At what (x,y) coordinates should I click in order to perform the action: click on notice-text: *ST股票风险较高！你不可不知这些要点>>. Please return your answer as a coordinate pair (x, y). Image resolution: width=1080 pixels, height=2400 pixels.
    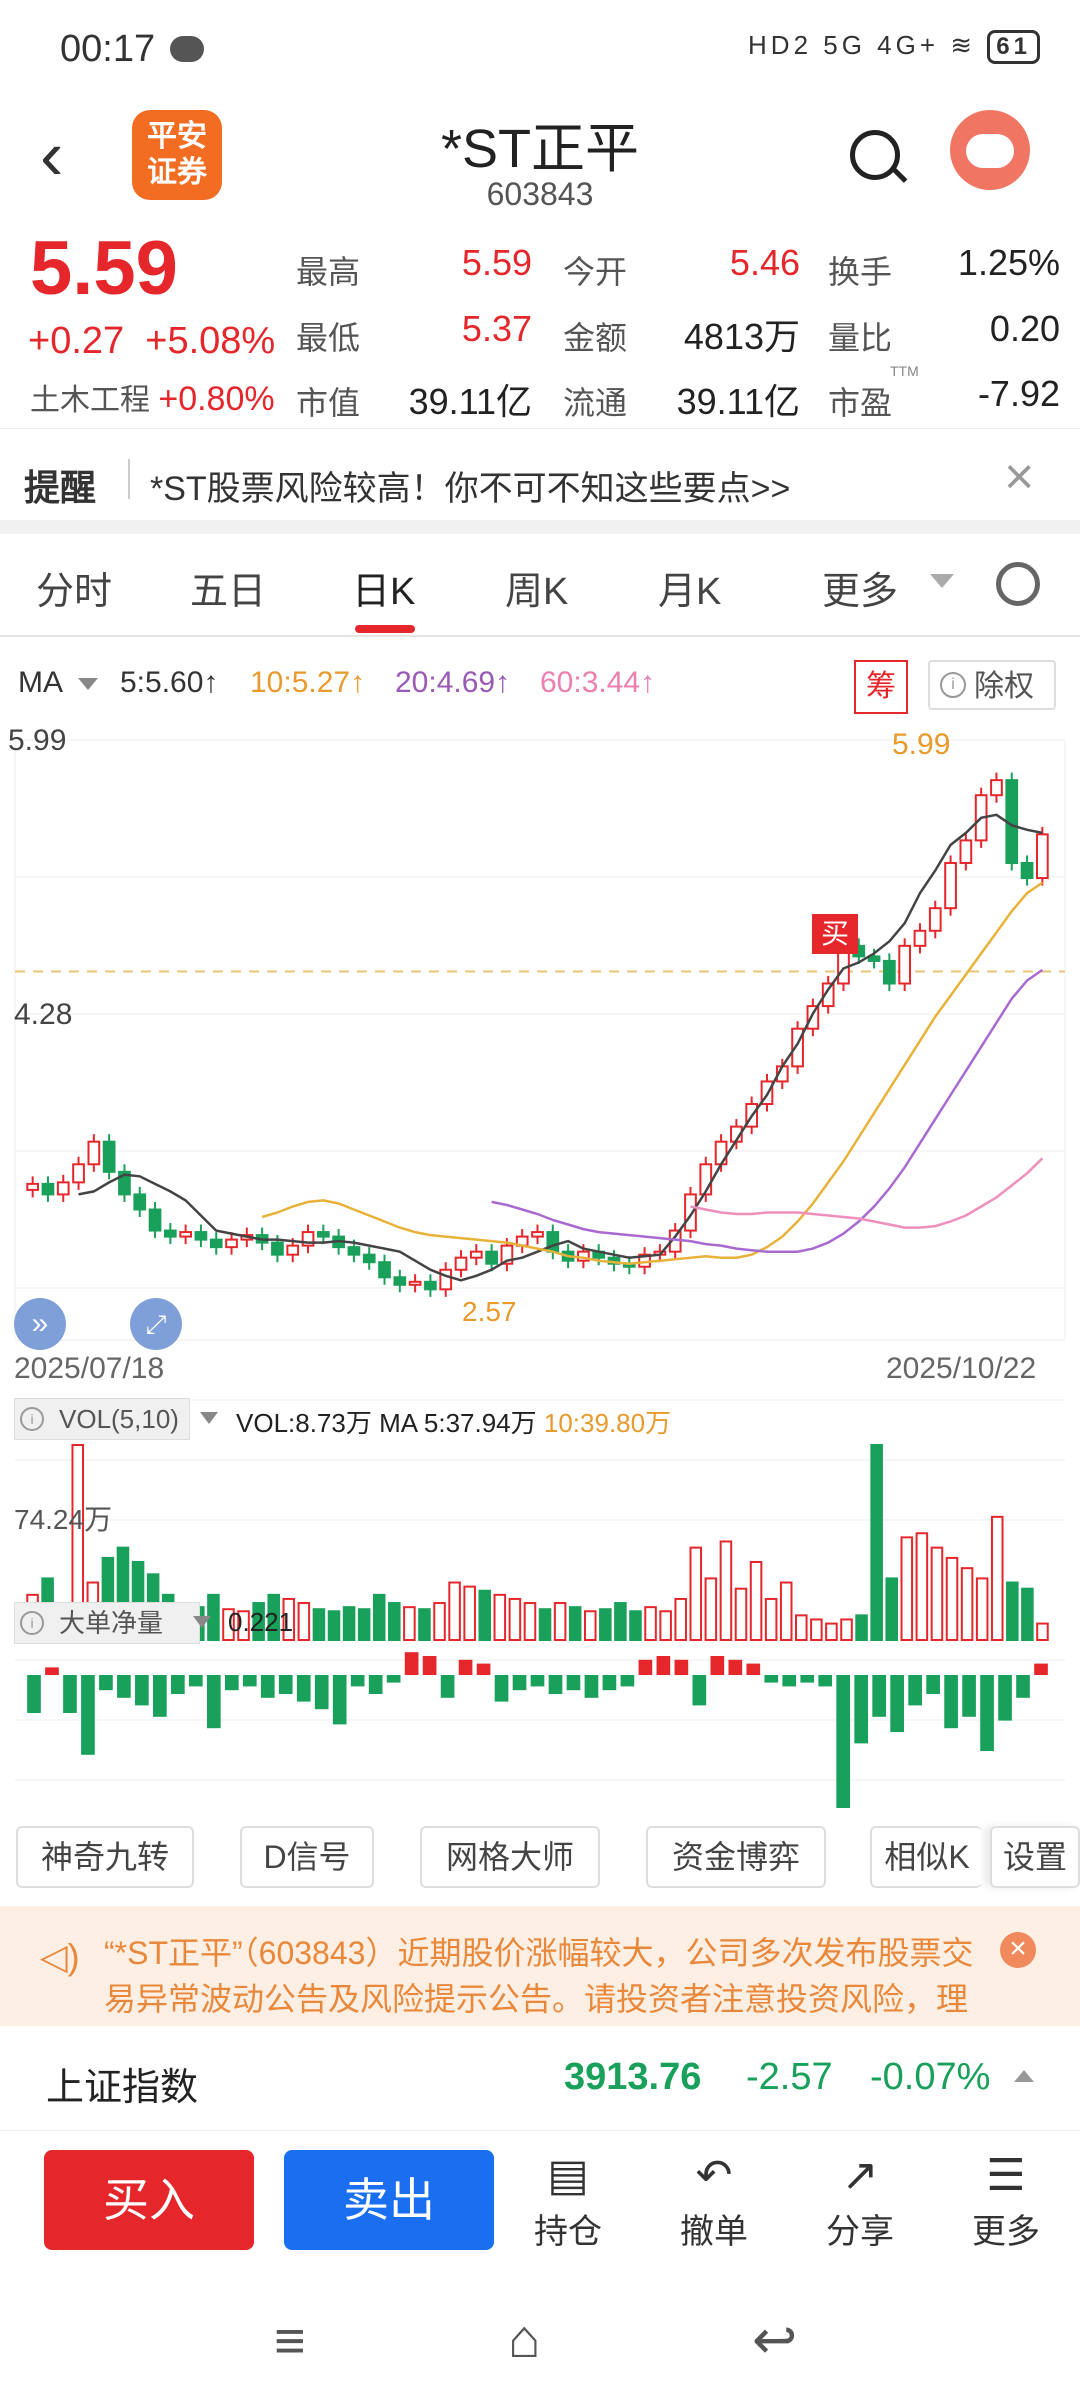
    Looking at the image, I should click on (470, 489).